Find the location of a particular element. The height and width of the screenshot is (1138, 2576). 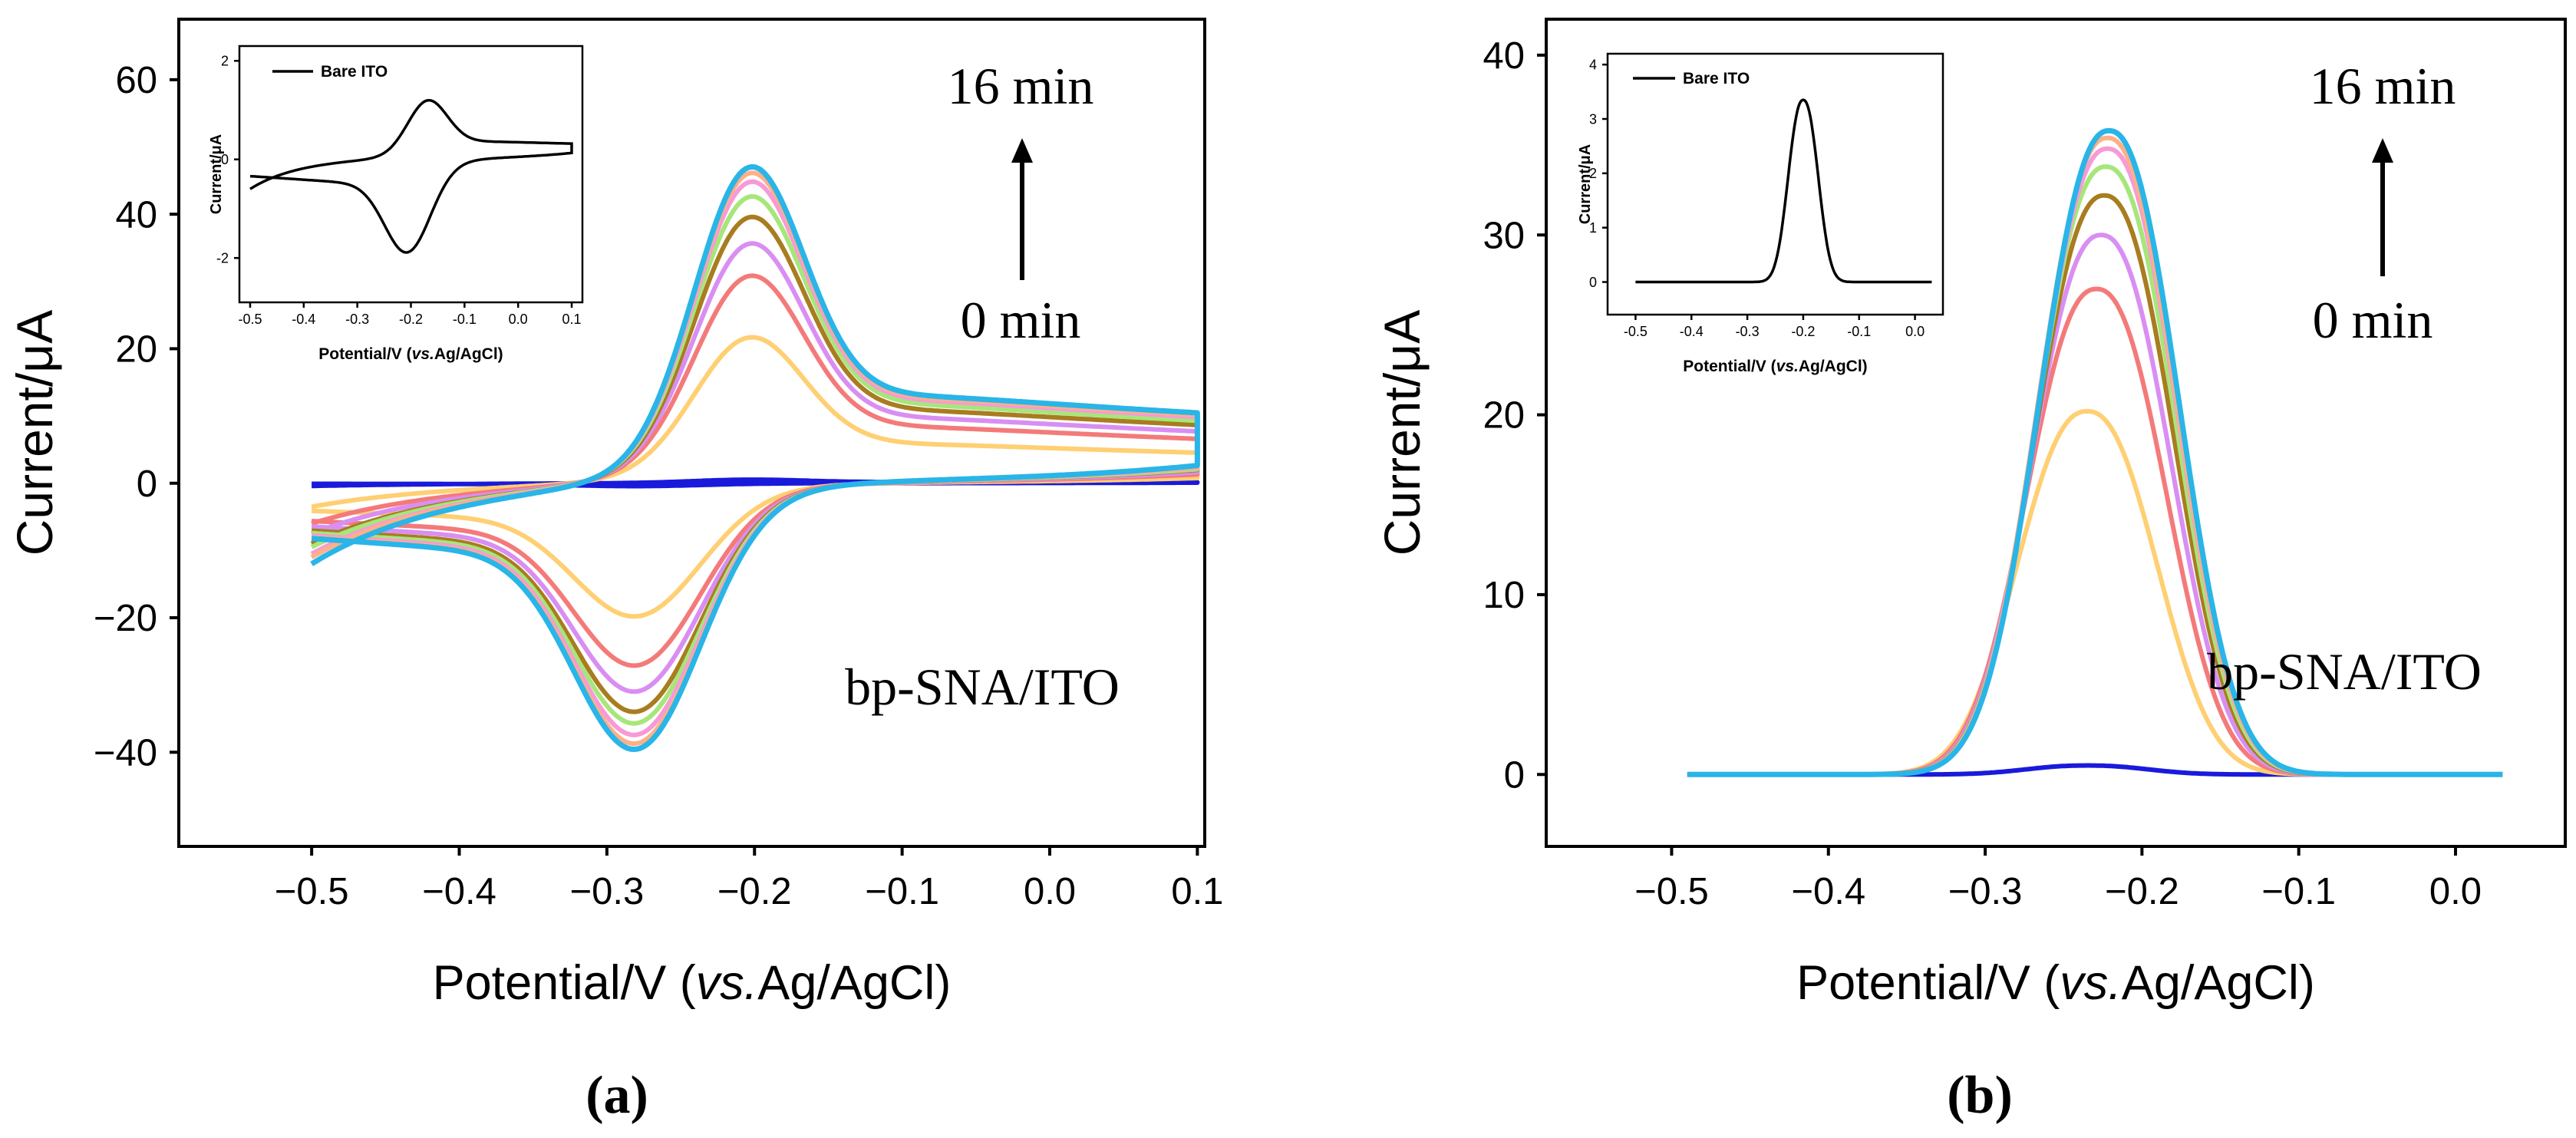

b-inset-axes: -0.5 -0.4 -0.3 -0.2 -0.1 0.0 0 1 2 3 4 is located at coordinates (1766, 196).